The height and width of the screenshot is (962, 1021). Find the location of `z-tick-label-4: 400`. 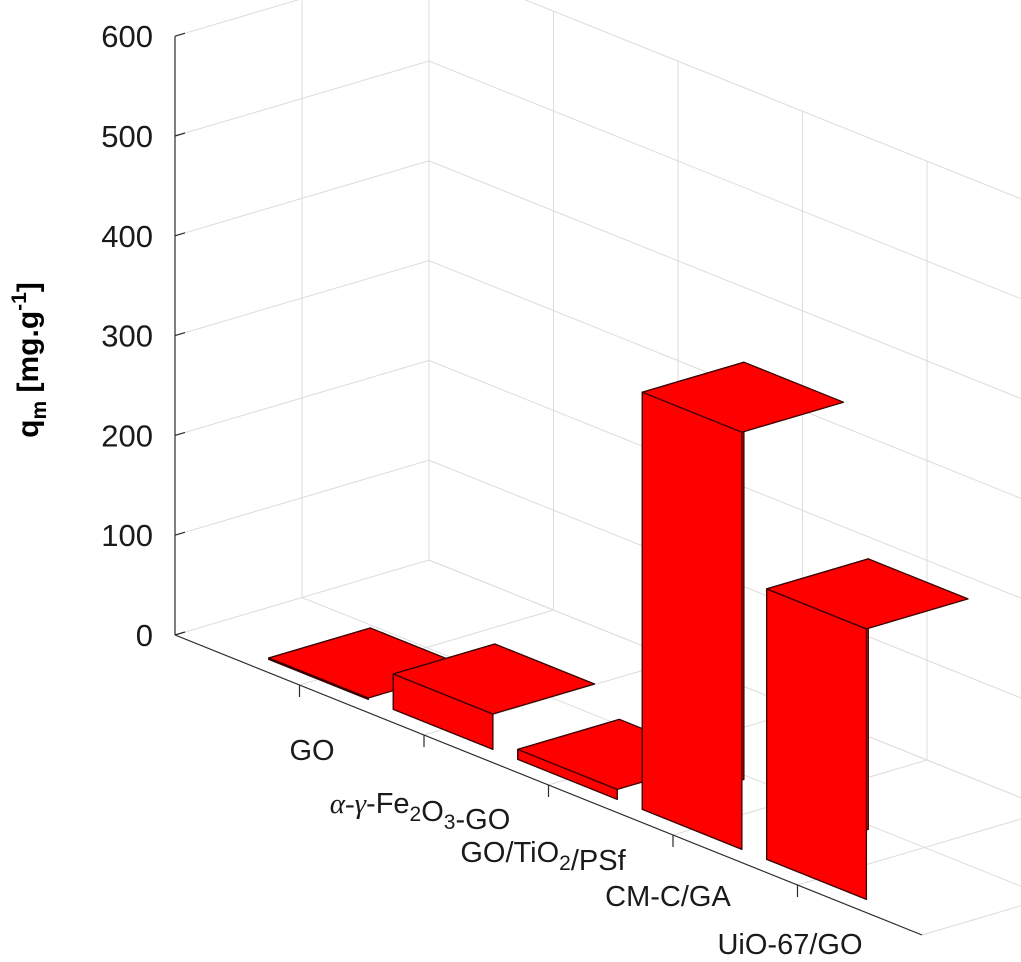

z-tick-label-4: 400 is located at coordinates (127, 236).